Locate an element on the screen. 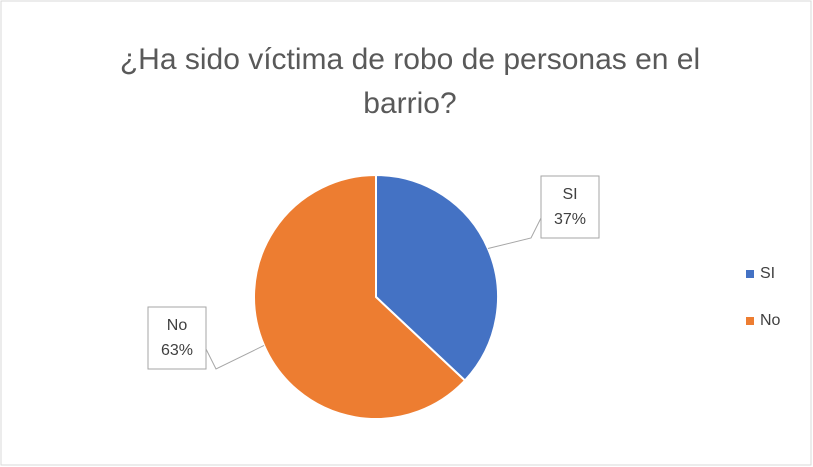 Image resolution: width=813 pixels, height=467 pixels. data-label: 63% is located at coordinates (177, 350).